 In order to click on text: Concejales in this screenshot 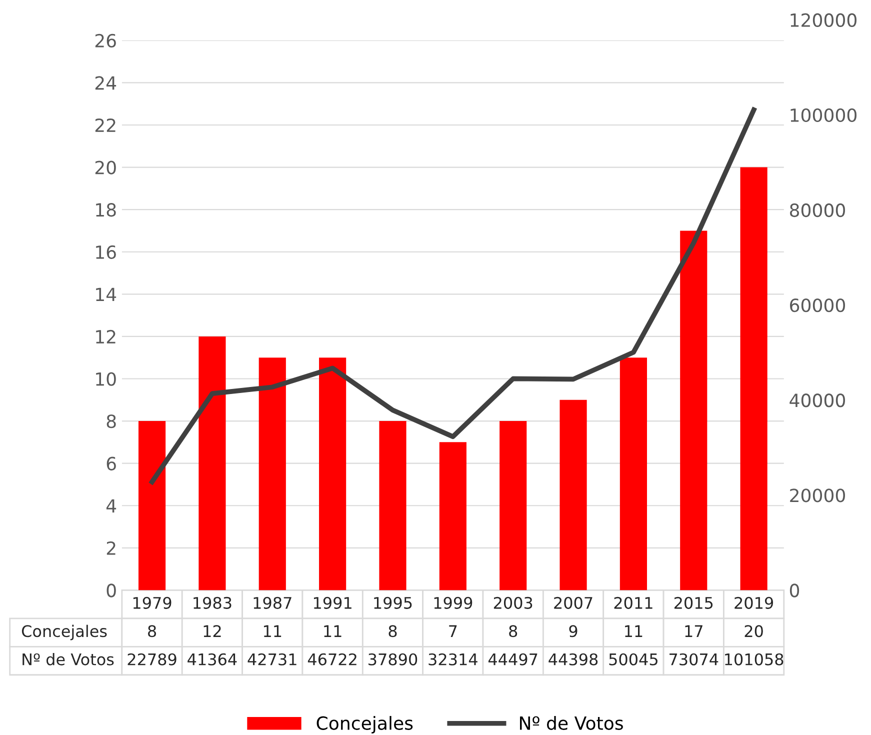, I will do `click(64, 632)`.